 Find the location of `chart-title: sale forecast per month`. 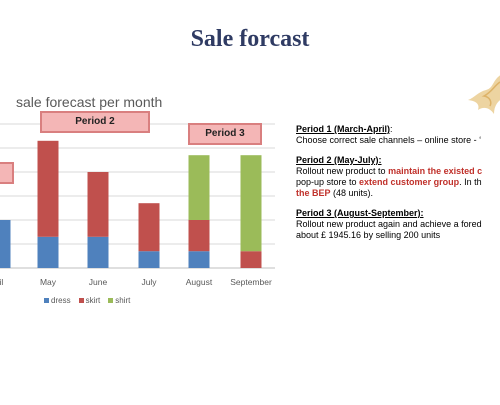

chart-title: sale forecast per month is located at coordinates (89, 102).